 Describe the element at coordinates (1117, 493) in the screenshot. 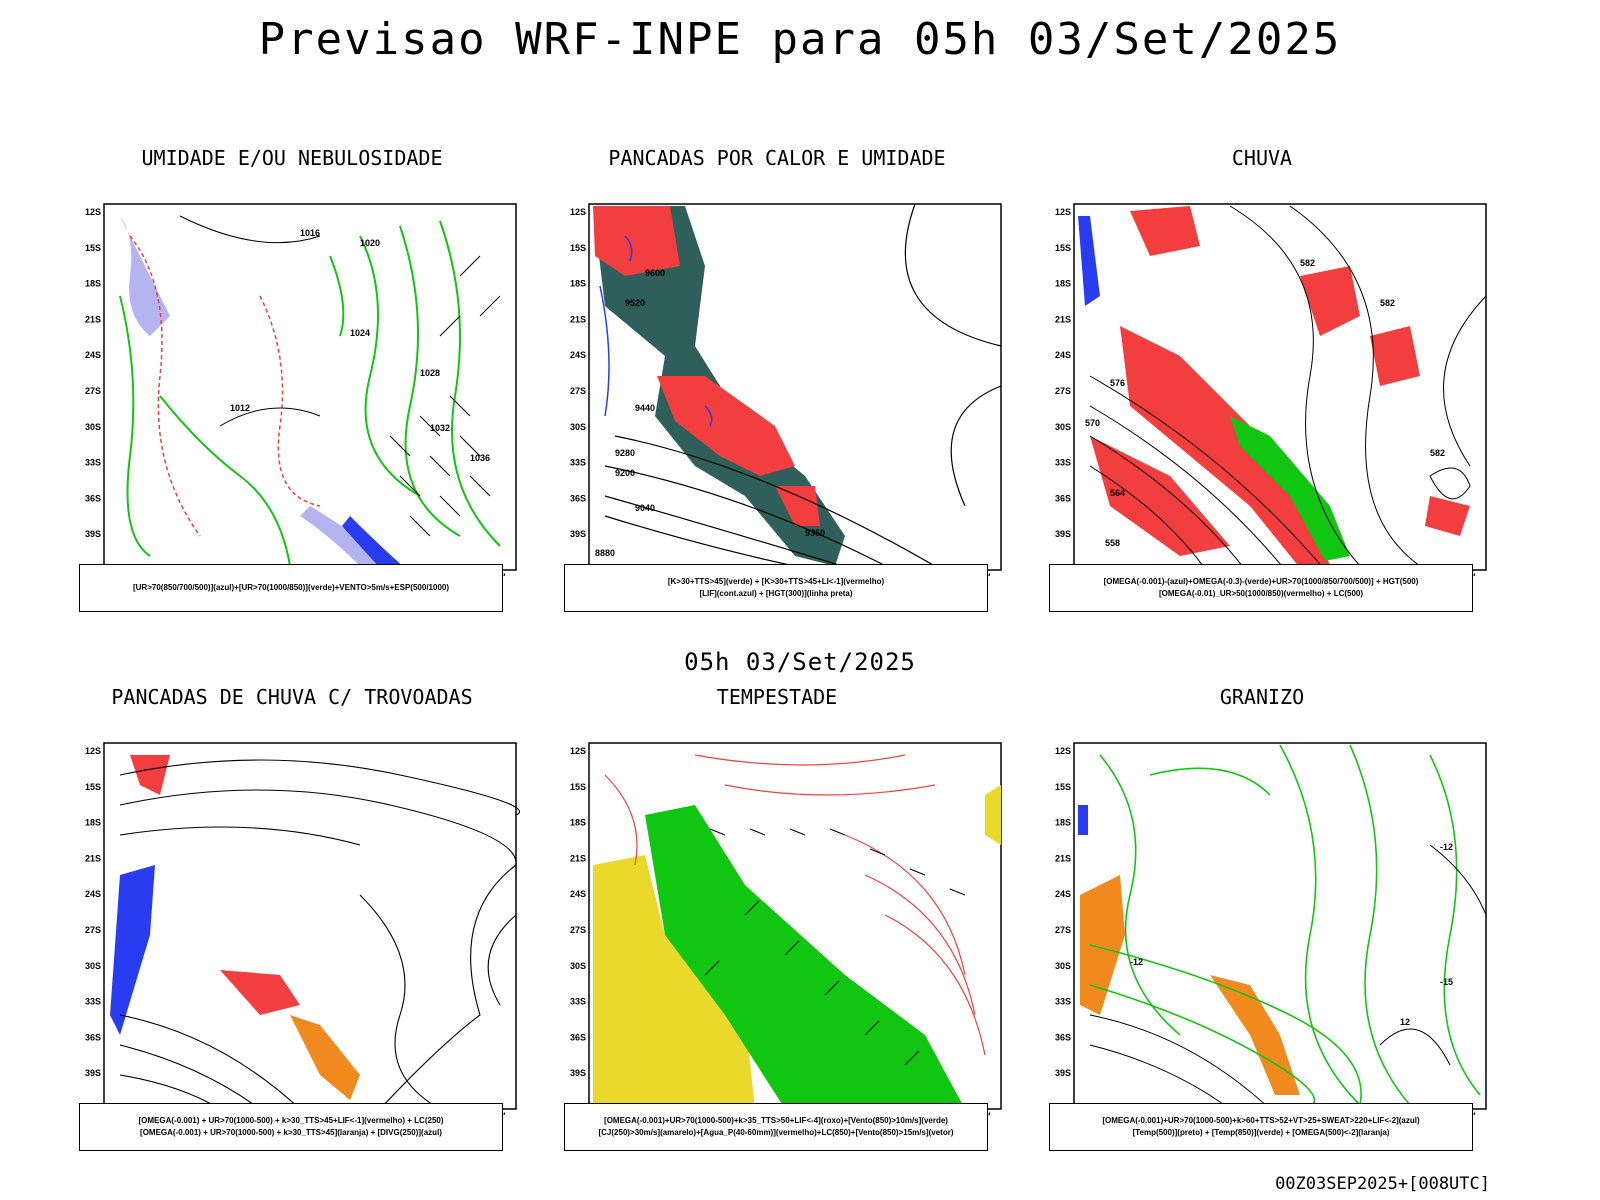

I see `height-label: 564` at that location.